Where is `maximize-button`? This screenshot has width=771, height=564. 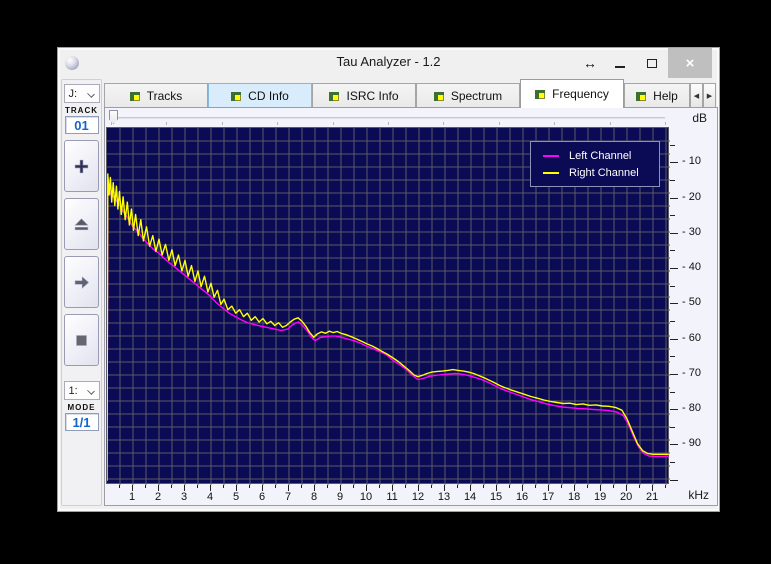
maximize-button is located at coordinates (652, 63).